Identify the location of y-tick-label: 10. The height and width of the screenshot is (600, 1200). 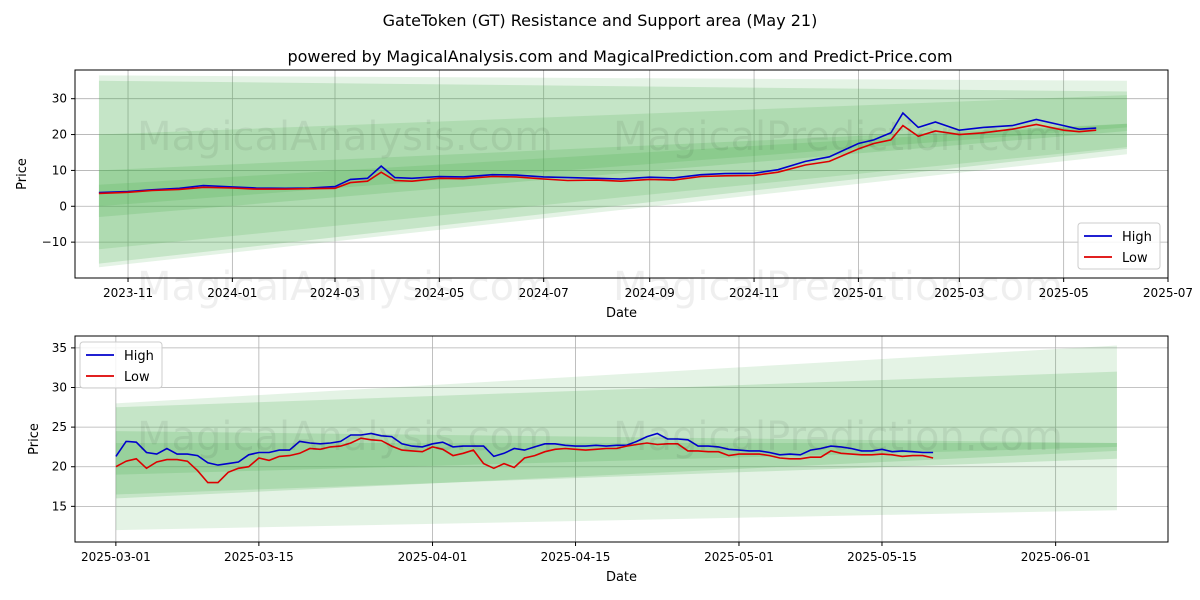
(59, 170).